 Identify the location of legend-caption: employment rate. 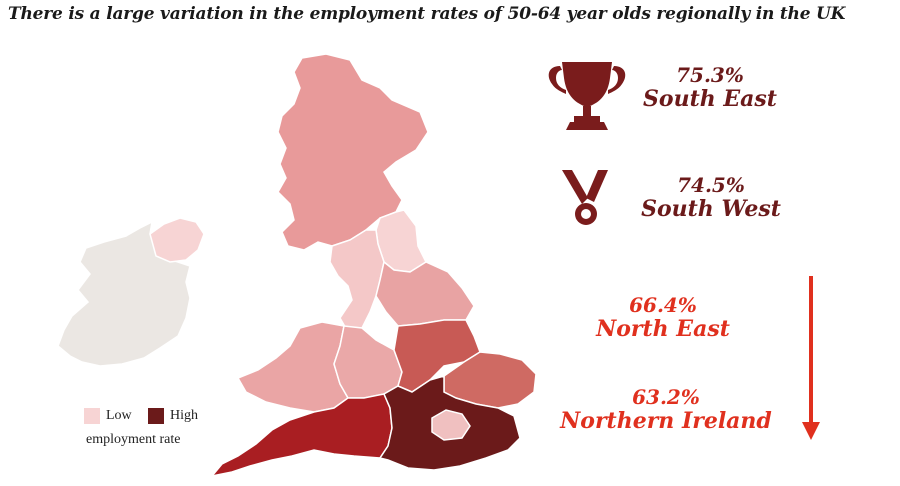
(133, 439).